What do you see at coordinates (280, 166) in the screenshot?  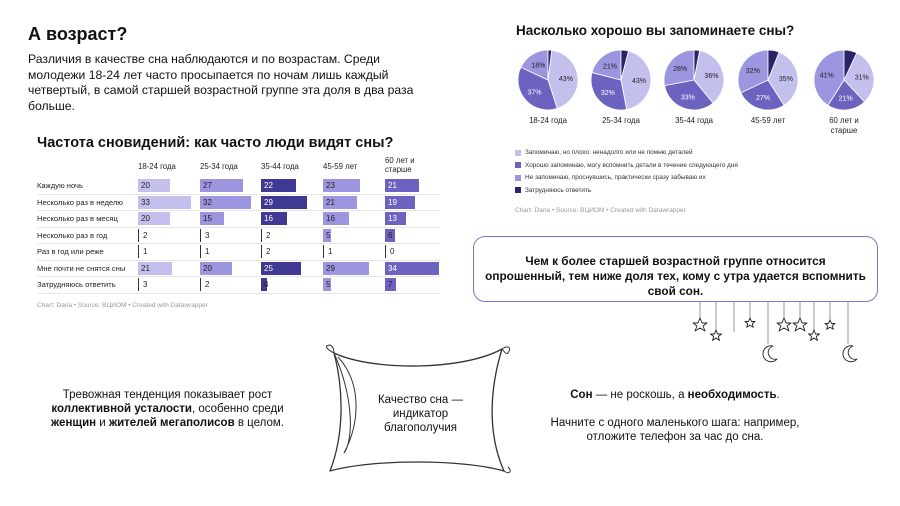 I see `column-header: 35-44 года` at bounding box center [280, 166].